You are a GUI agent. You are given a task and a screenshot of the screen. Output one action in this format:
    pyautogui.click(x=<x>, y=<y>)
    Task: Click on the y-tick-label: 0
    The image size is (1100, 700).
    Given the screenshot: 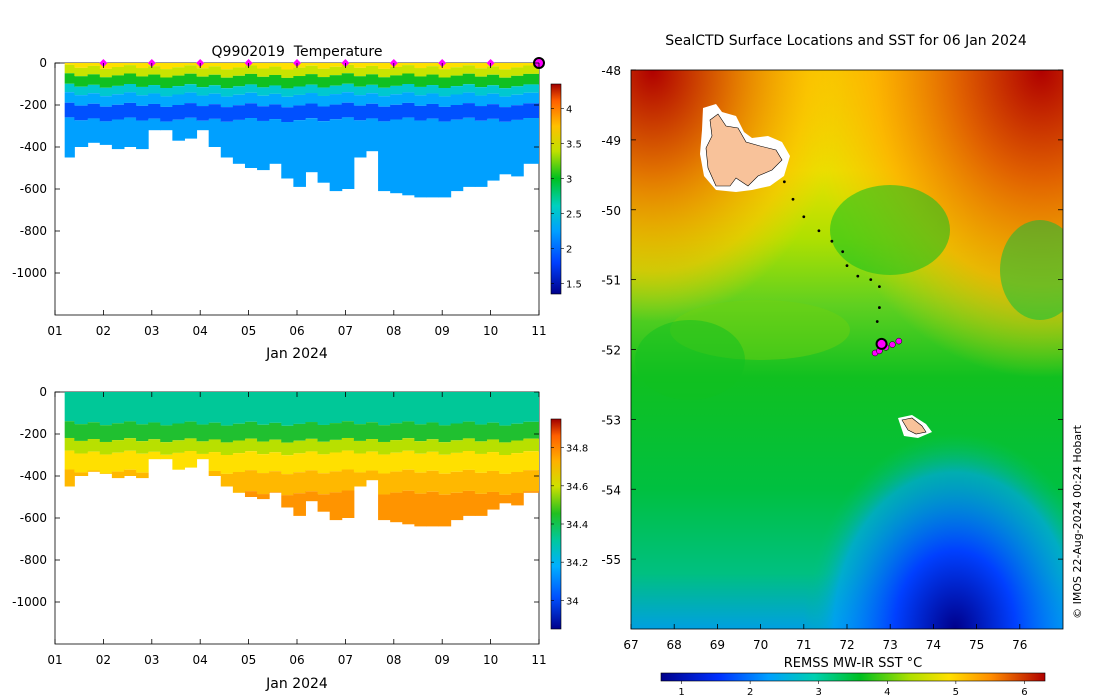 What is the action you would take?
    pyautogui.click(x=43, y=392)
    